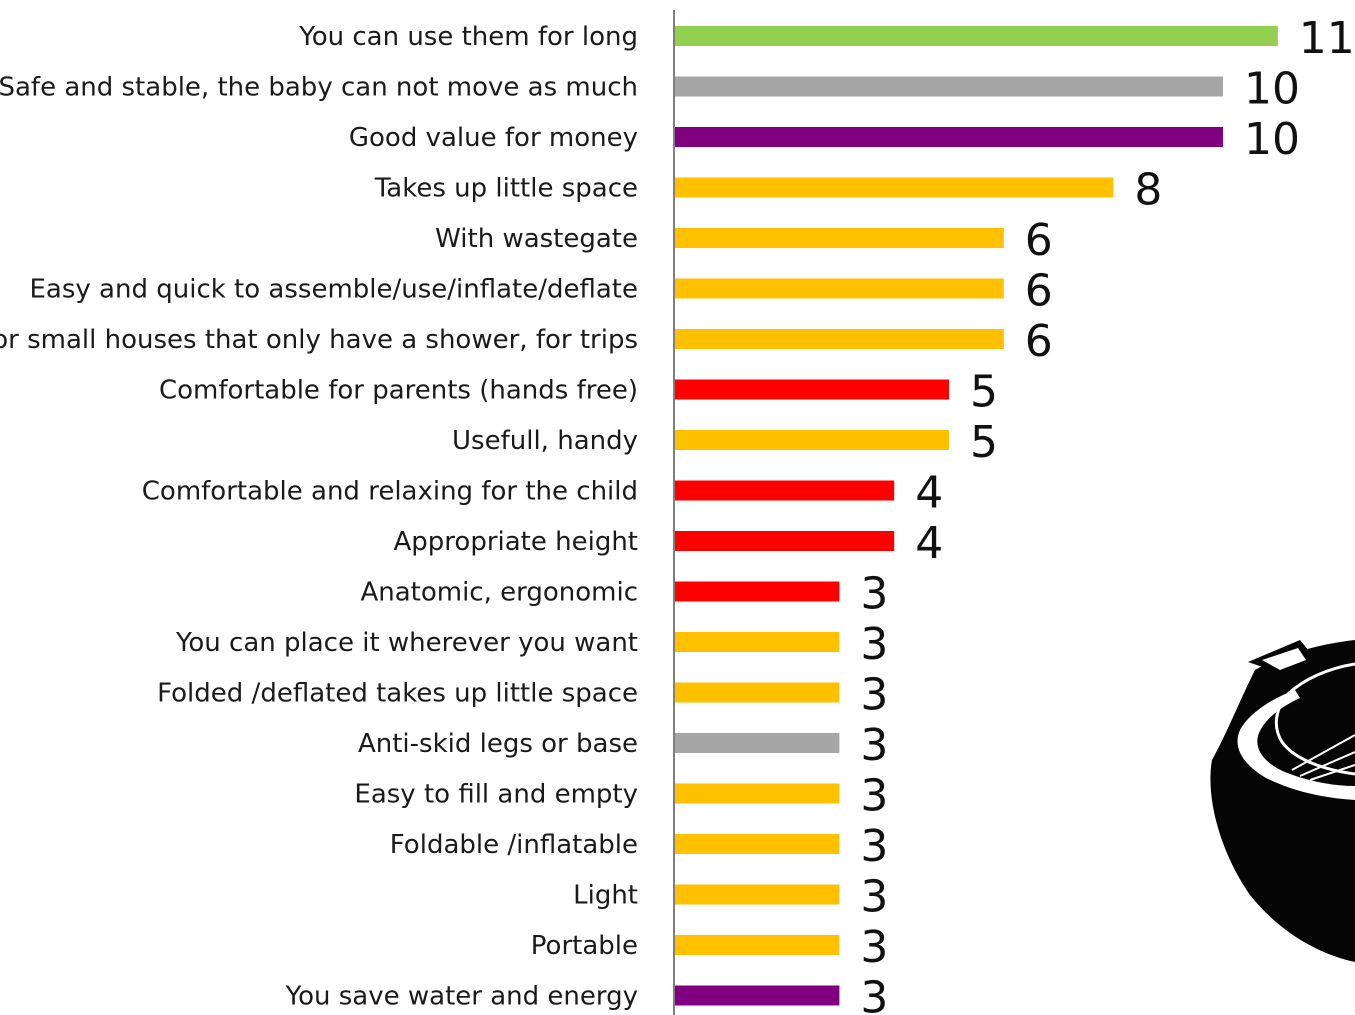  Describe the element at coordinates (468, 37) in the screenshot. I see `category-label: You can use them for long` at that location.